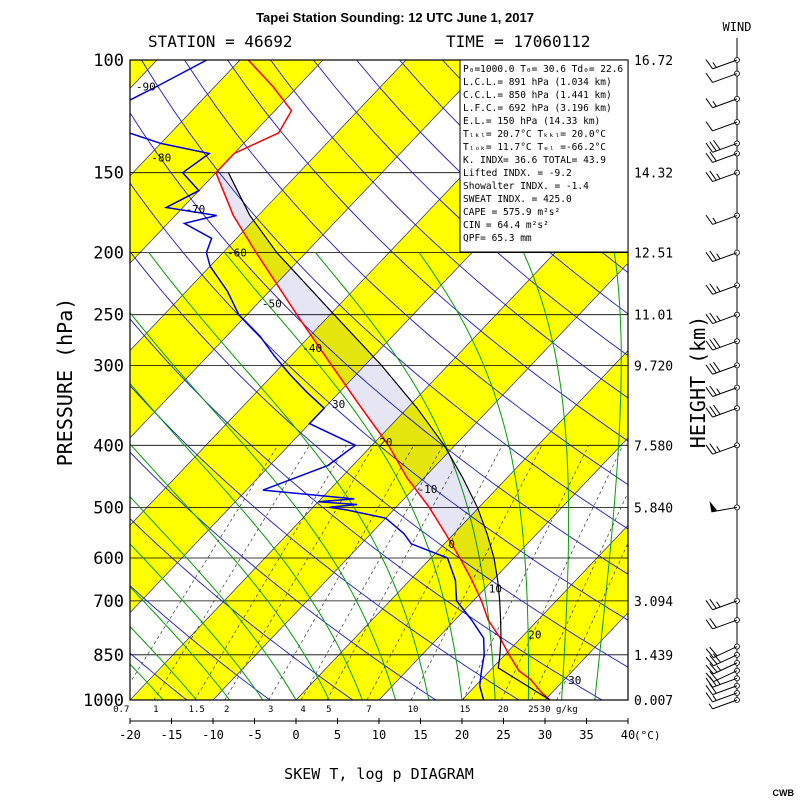 The width and height of the screenshot is (800, 800). What do you see at coordinates (108, 174) in the screenshot?
I see `pressure-label: 150` at bounding box center [108, 174].